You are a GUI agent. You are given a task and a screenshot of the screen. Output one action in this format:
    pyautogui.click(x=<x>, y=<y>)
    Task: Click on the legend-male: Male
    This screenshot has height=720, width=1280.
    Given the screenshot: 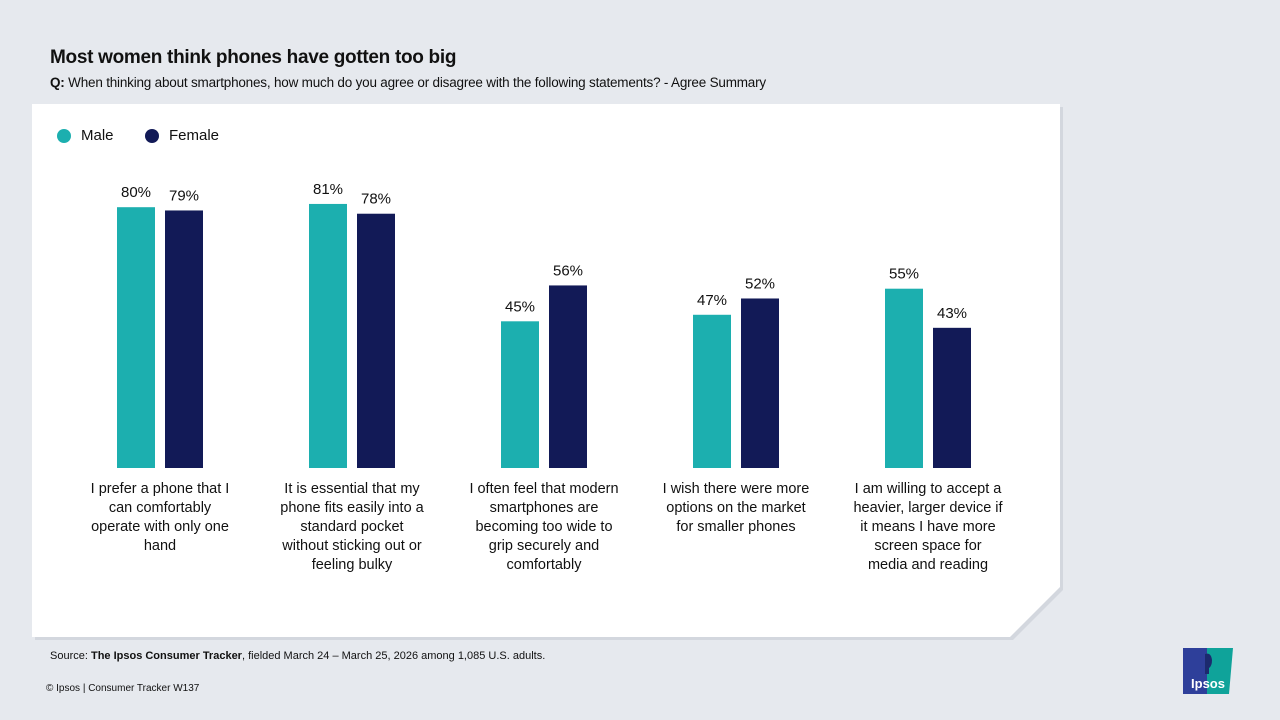 What is the action you would take?
    pyautogui.click(x=85, y=135)
    